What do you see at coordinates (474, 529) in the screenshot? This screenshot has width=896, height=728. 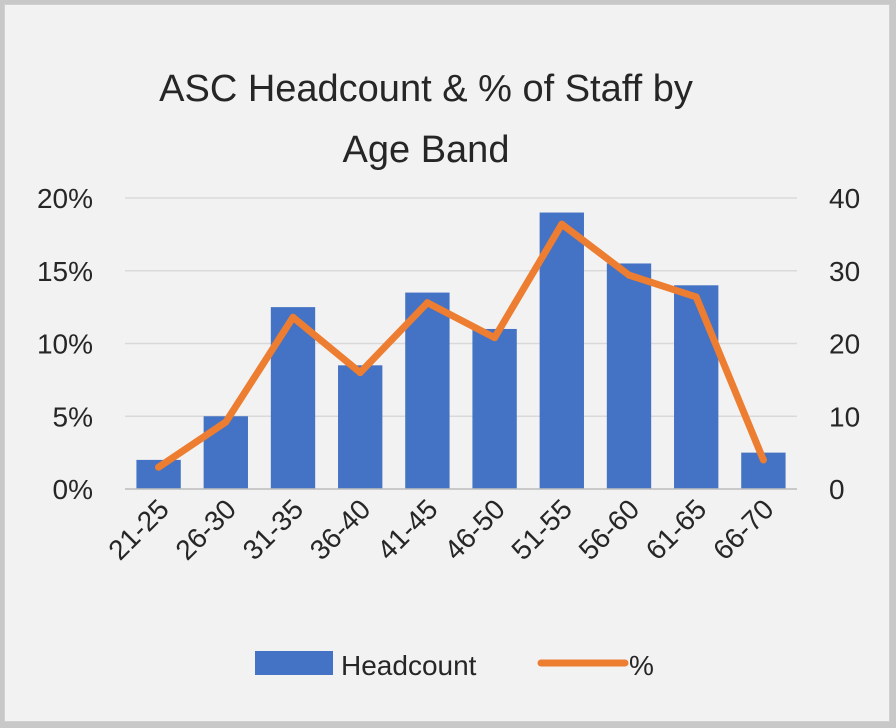 I see `x-tick-label: 46-50` at bounding box center [474, 529].